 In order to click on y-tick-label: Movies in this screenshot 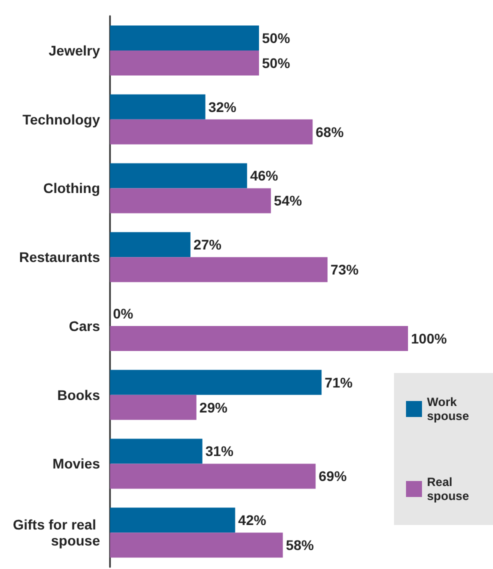, I will do `click(76, 464)`.